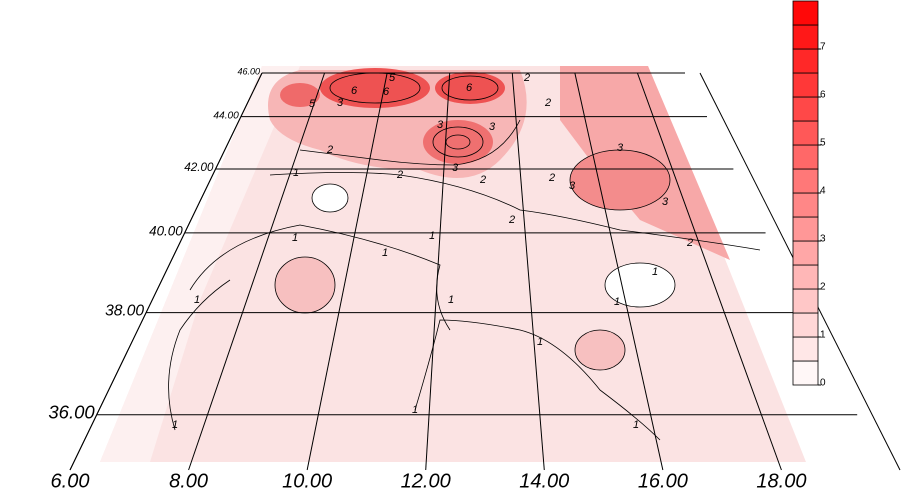 This screenshot has height=493, width=917. Describe the element at coordinates (307, 481) in the screenshot. I see `x-tick-label: 10.00` at that location.